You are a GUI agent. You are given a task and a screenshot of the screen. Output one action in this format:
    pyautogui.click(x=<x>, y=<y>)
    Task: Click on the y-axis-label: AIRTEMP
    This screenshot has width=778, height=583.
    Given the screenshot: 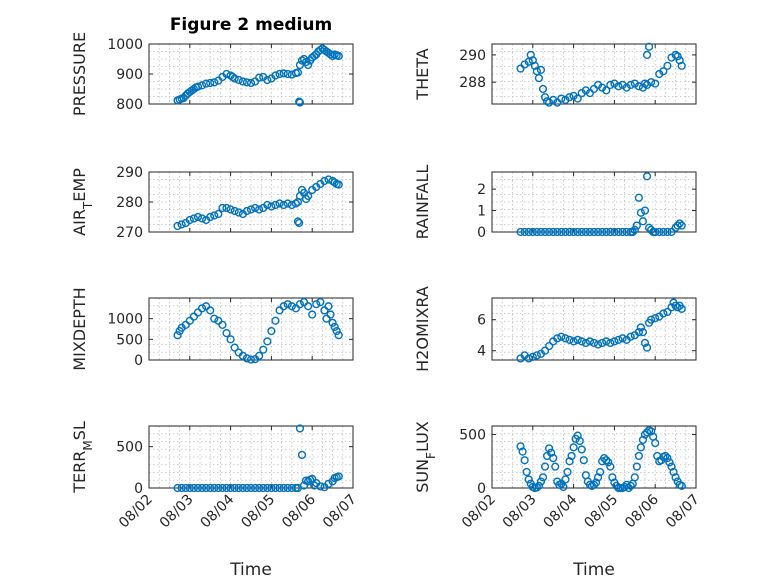 What is the action you would take?
    pyautogui.click(x=82, y=202)
    